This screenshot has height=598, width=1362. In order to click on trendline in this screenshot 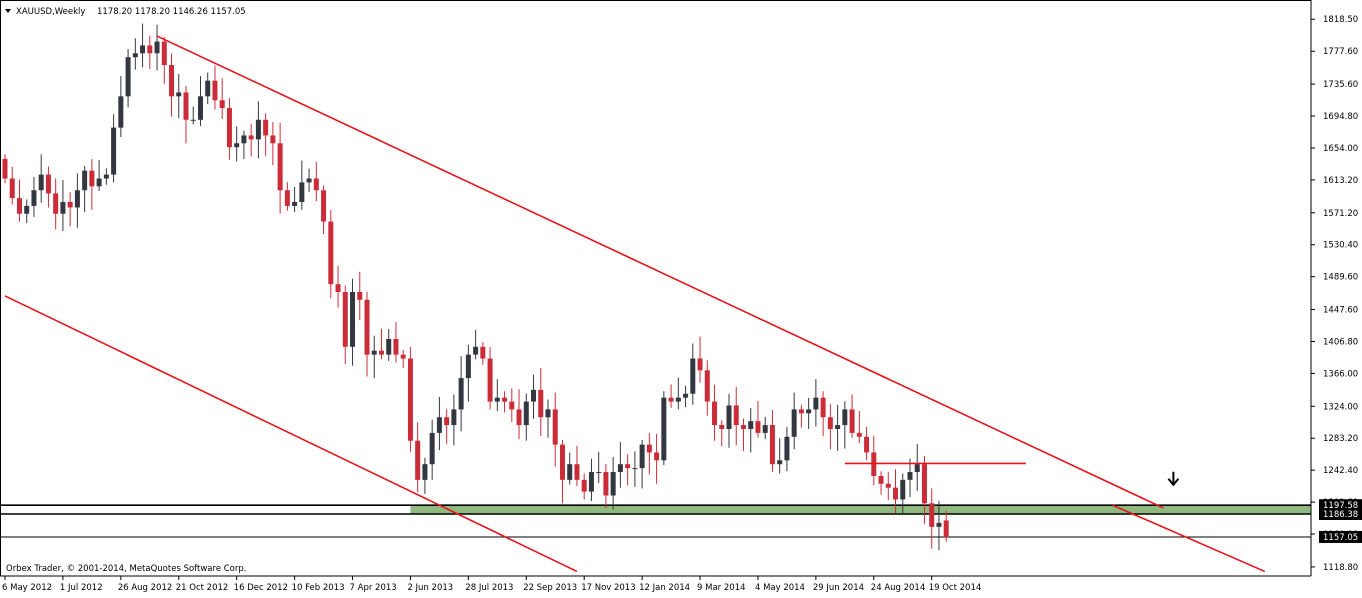, I will do `click(1189, 538)`.